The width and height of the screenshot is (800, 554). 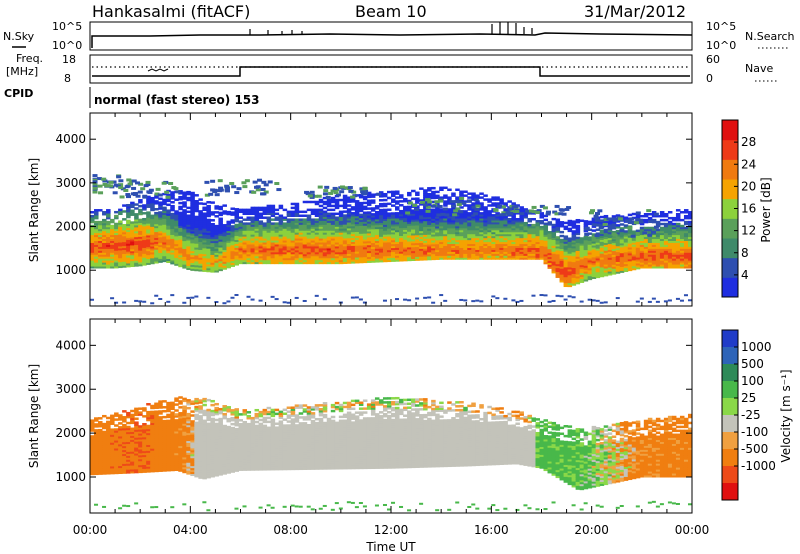 What do you see at coordinates (730, 189) in the screenshot?
I see `colorbar-swatch` at bounding box center [730, 189].